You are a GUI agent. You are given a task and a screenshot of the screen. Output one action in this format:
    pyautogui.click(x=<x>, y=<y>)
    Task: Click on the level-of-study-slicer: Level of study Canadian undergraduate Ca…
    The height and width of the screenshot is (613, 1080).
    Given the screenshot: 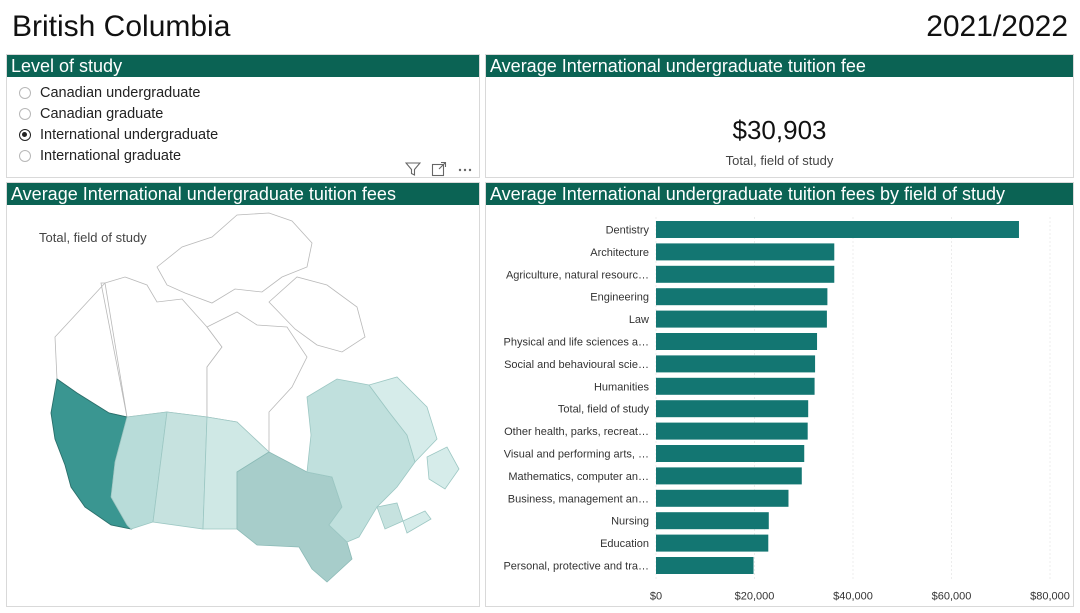 What is the action you would take?
    pyautogui.click(x=243, y=116)
    